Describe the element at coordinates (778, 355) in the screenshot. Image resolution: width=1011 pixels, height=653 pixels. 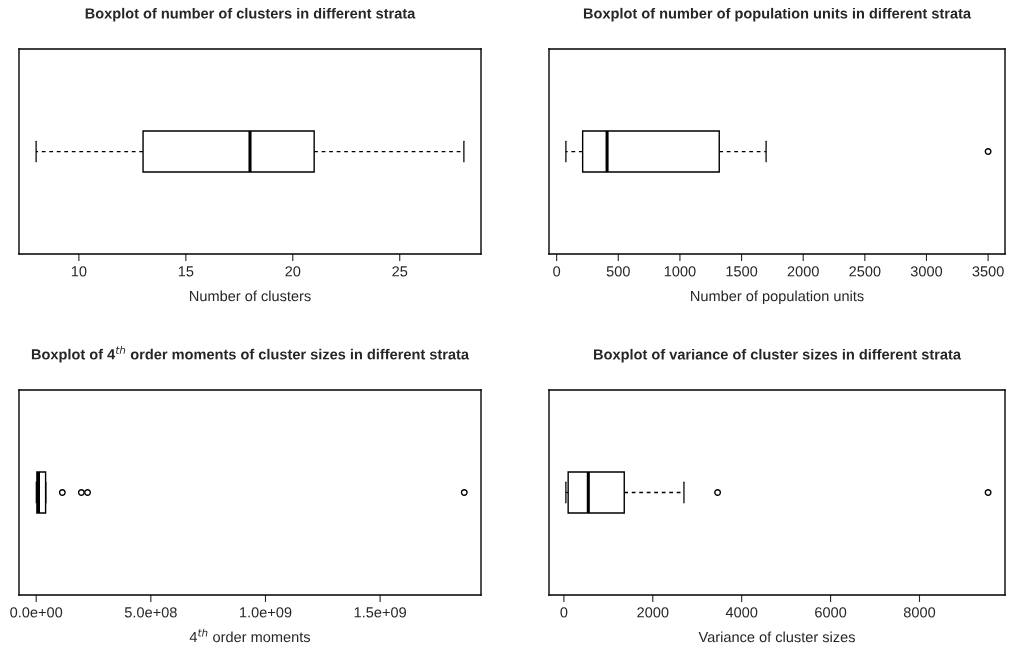
I see `chart-title: Boxplot of variance of cluster sizes in different strata` at that location.